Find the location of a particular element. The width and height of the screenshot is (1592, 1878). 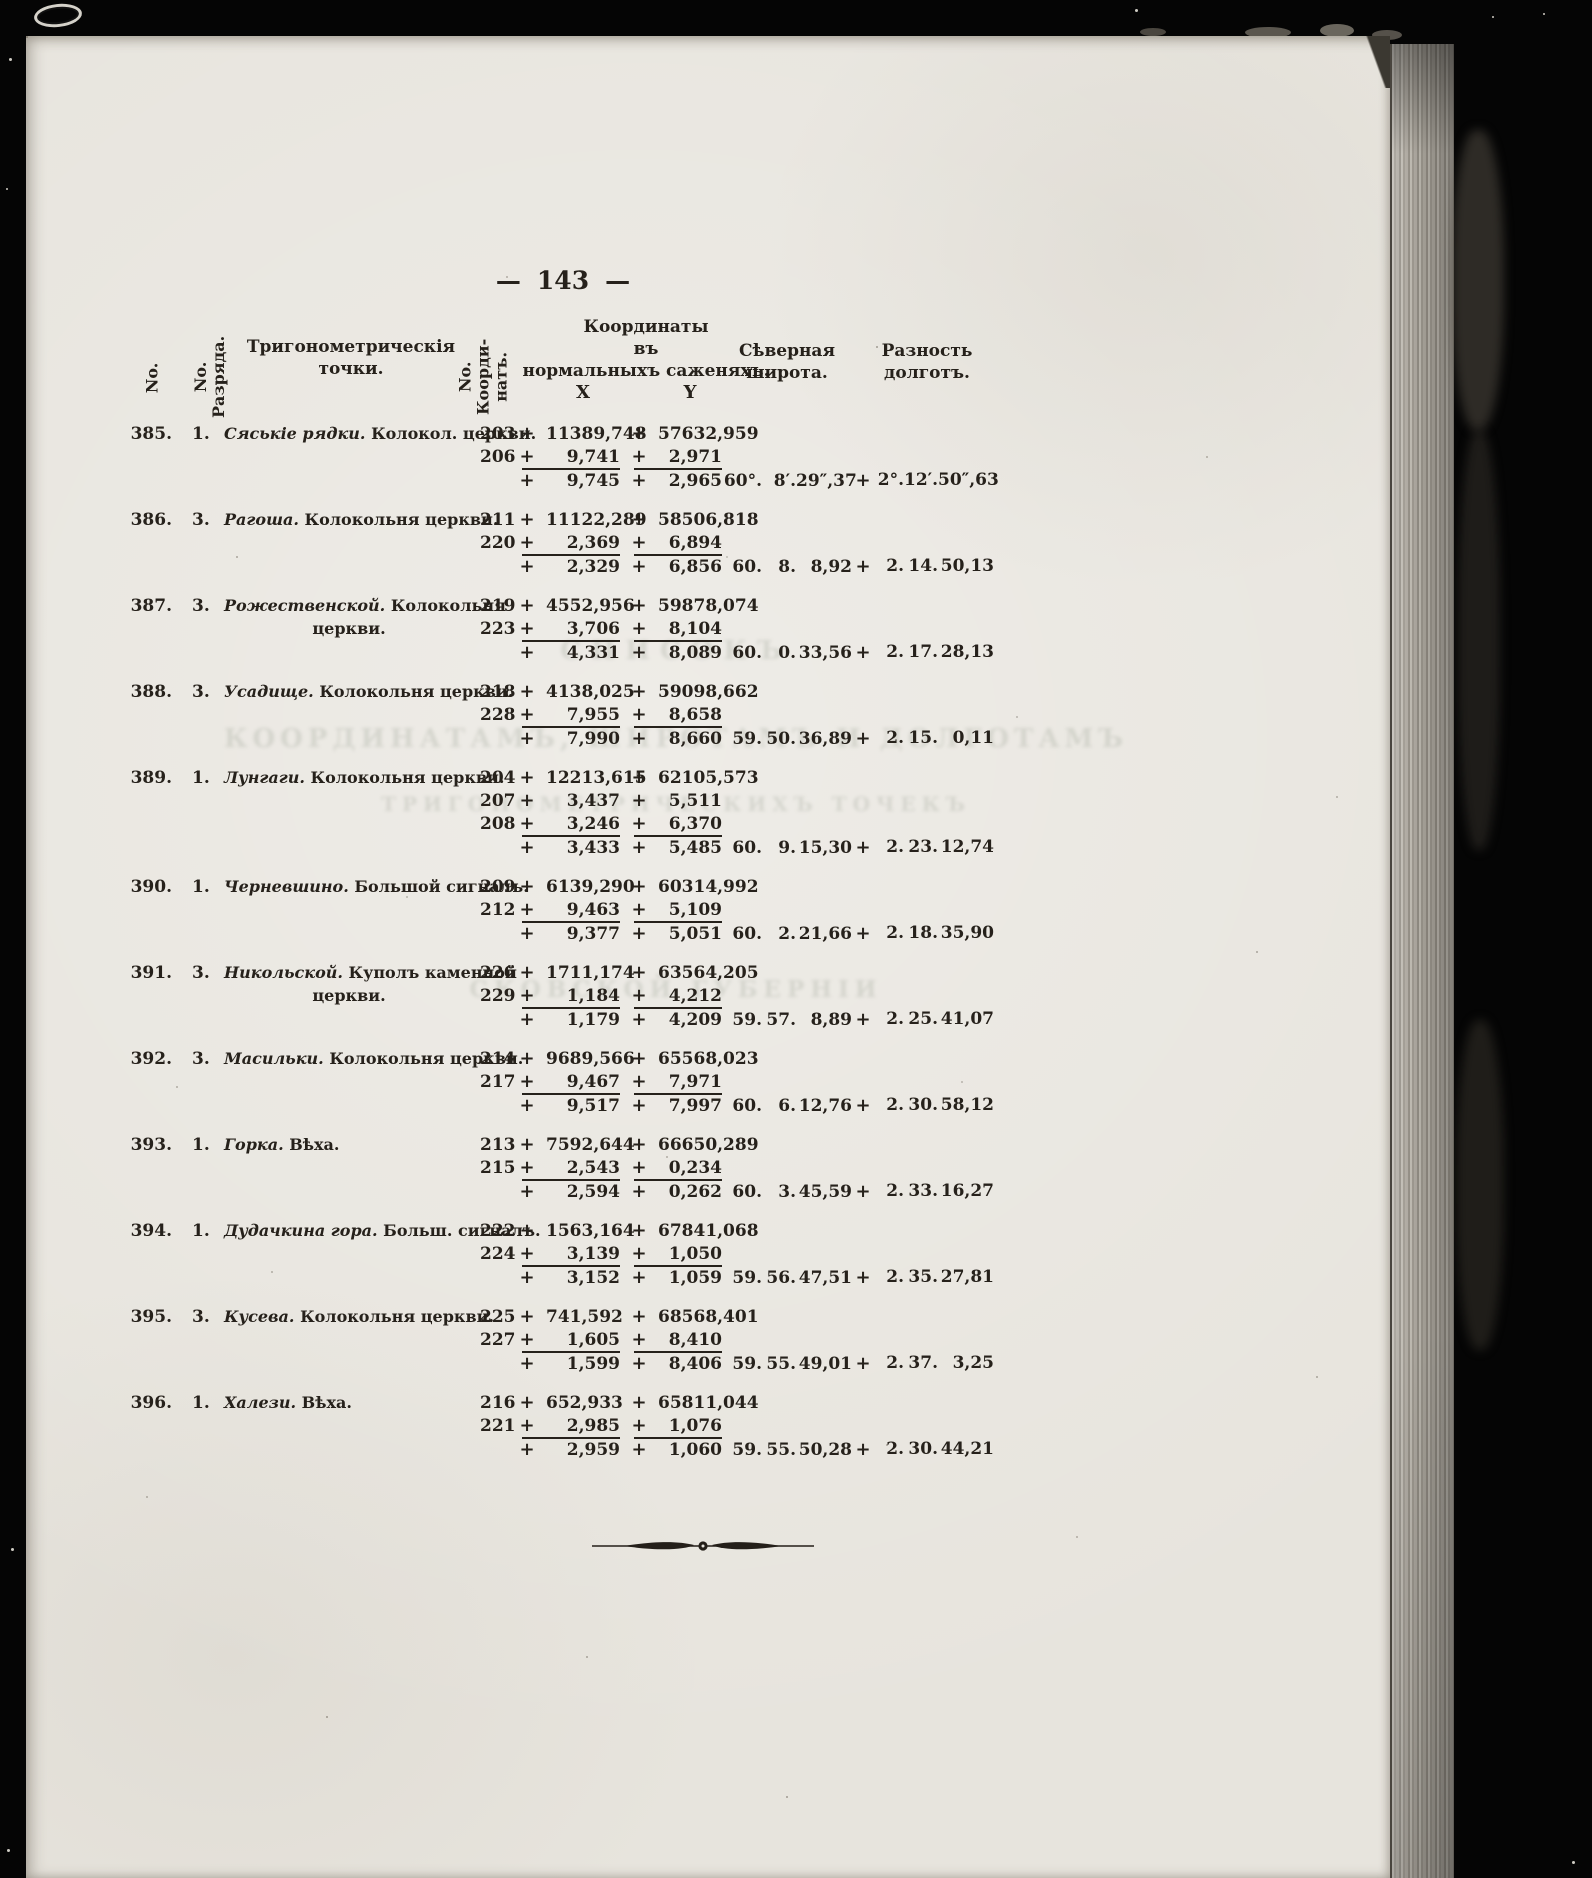

cell-name: Кусева. Колокольня церкви. is located at coordinates (356, 1316).